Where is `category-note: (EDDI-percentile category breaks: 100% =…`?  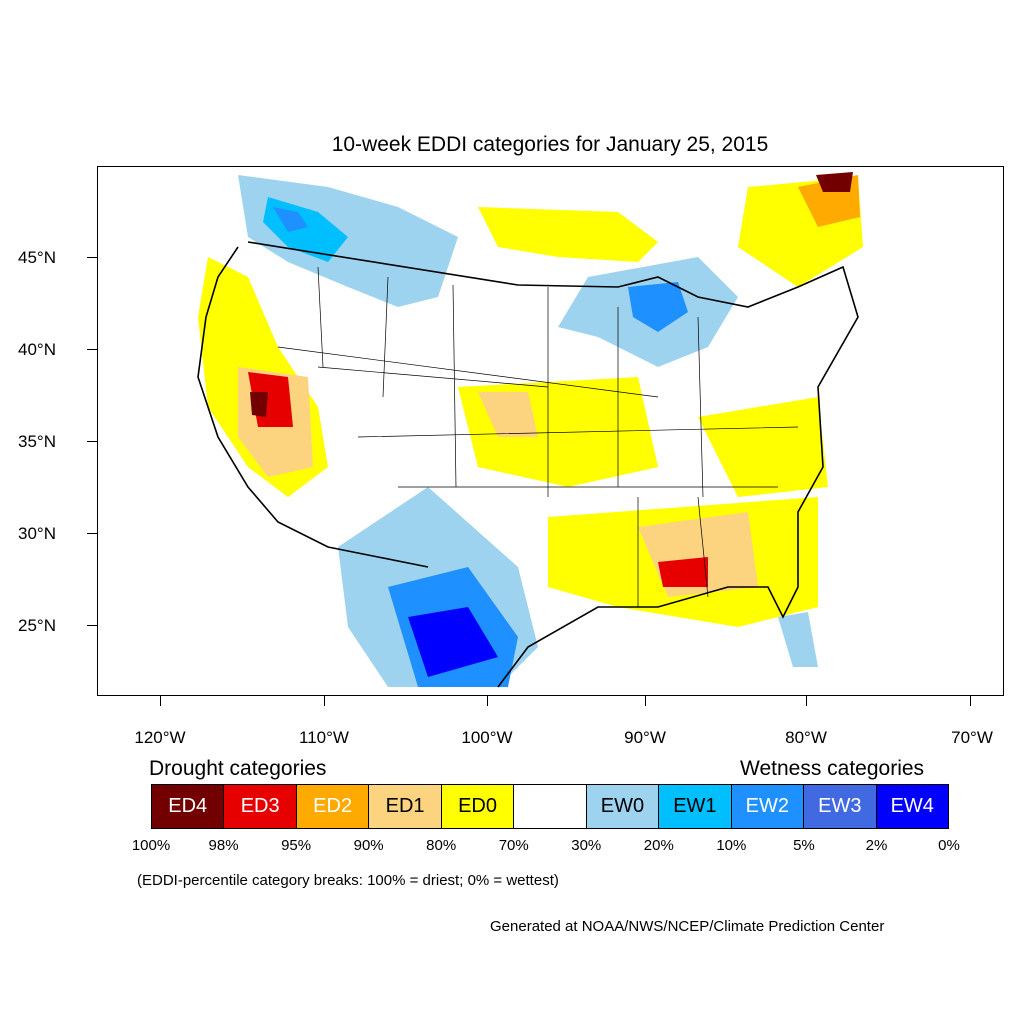 category-note: (EDDI-percentile category breaks: 100% =… is located at coordinates (348, 880).